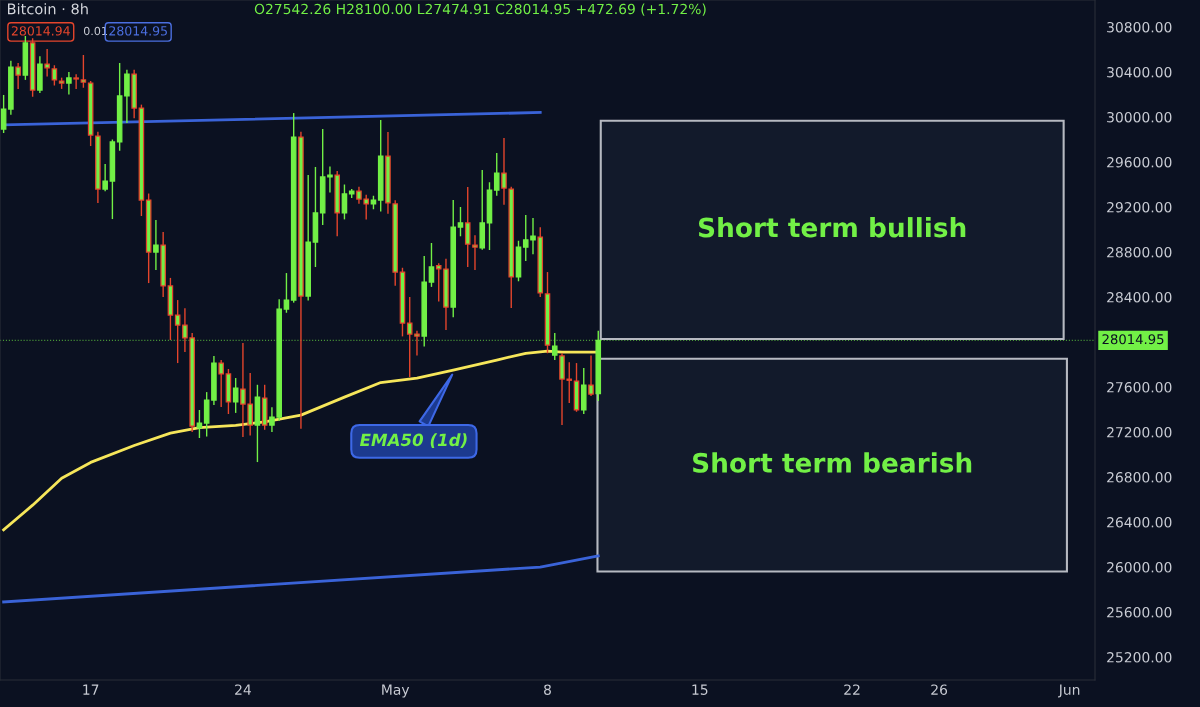 This screenshot has height=707, width=1200. What do you see at coordinates (396, 691) in the screenshot?
I see `x-tick-label: May` at bounding box center [396, 691].